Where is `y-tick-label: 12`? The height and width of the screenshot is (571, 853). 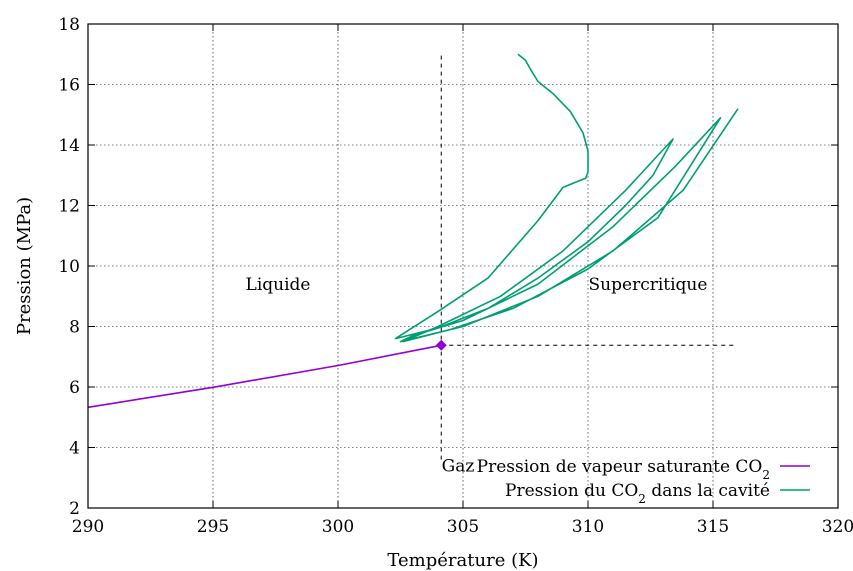
y-tick-label: 12 is located at coordinates (69, 207).